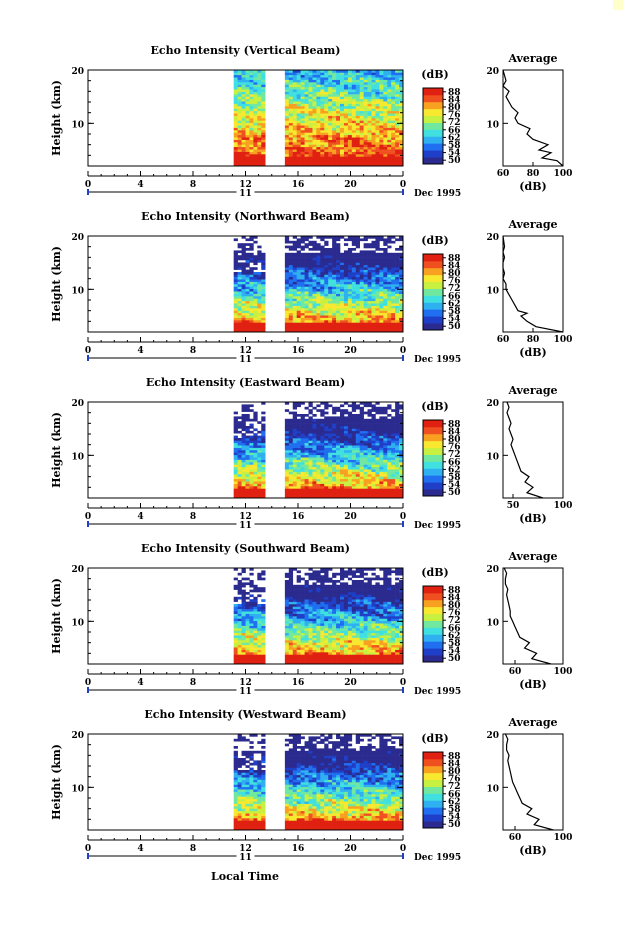 The image size is (623, 929). Describe the element at coordinates (492, 404) in the screenshot. I see `profile-y-tick-label: 20` at that location.